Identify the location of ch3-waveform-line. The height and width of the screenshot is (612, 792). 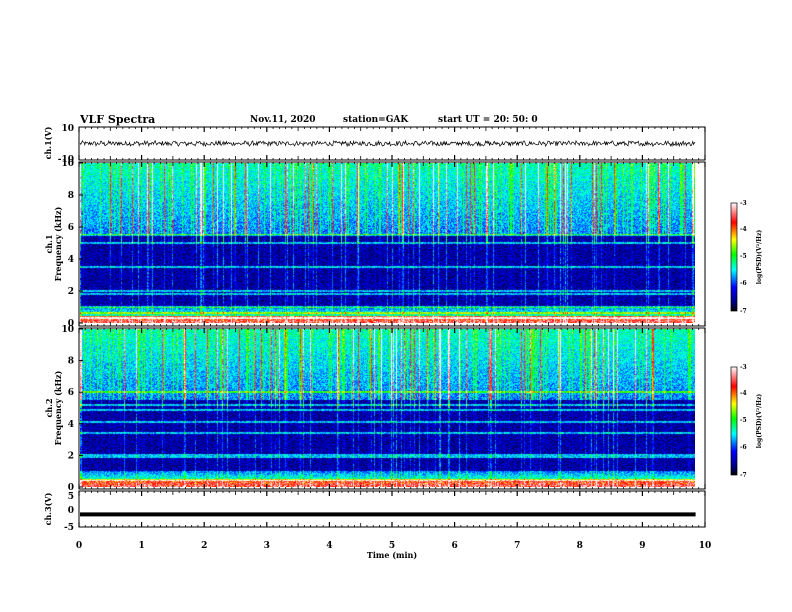
(388, 514).